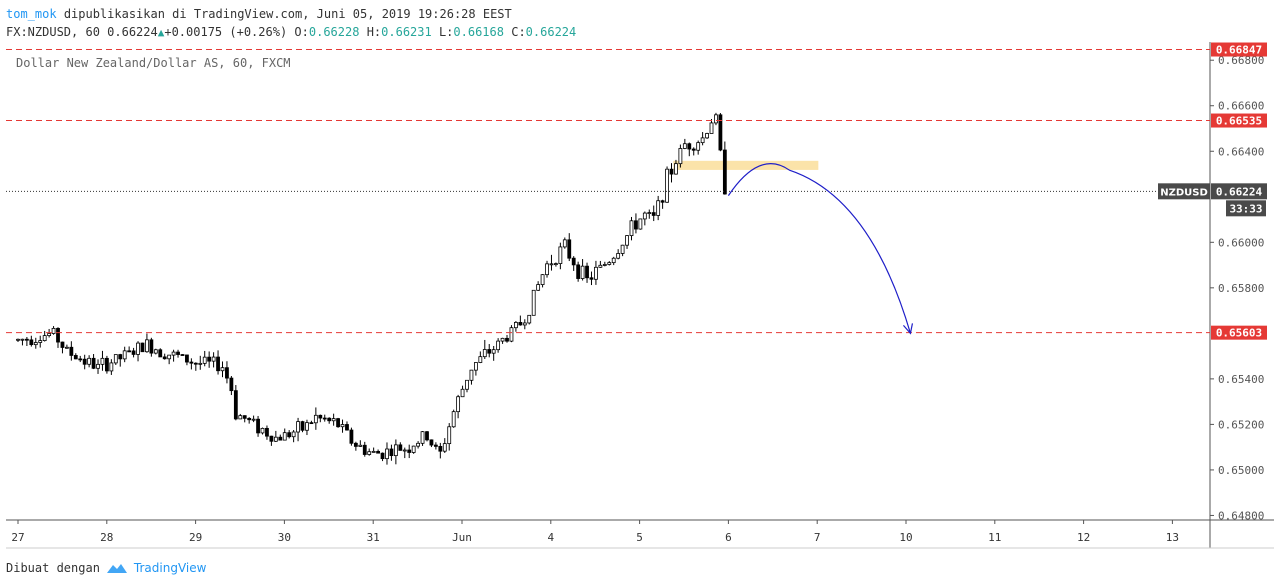 This screenshot has width=1274, height=586. What do you see at coordinates (1184, 191) in the screenshot?
I see `symbol-tag` at bounding box center [1184, 191].